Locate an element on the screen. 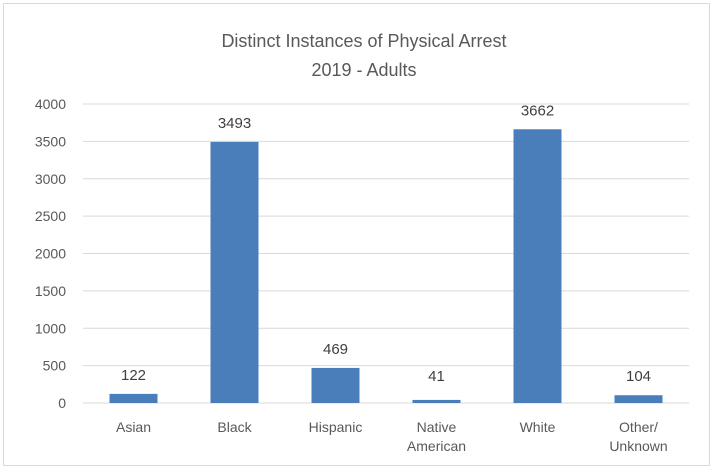 The height and width of the screenshot is (471, 715). x-tick-label: Native American is located at coordinates (436, 436).